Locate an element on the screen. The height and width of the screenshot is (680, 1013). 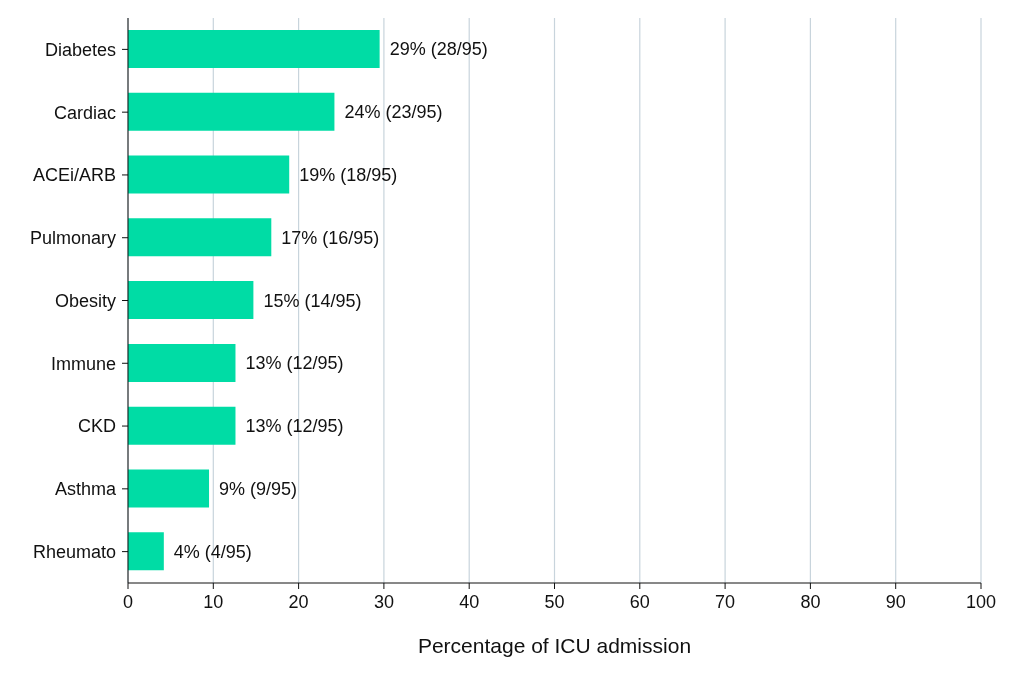
y-tick-label: Pulmonary is located at coordinates (72, 238).